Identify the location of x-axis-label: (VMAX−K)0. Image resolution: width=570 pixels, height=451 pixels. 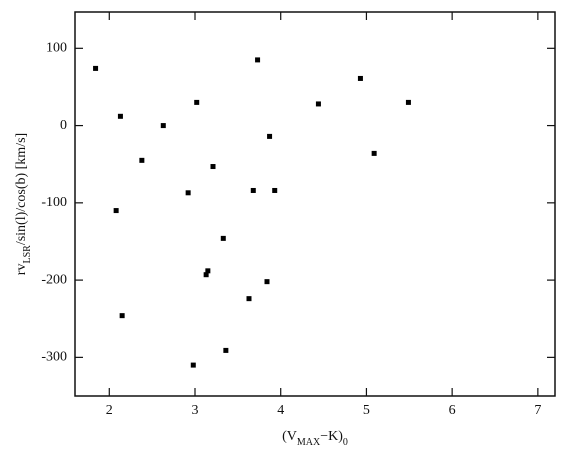
(315, 438).